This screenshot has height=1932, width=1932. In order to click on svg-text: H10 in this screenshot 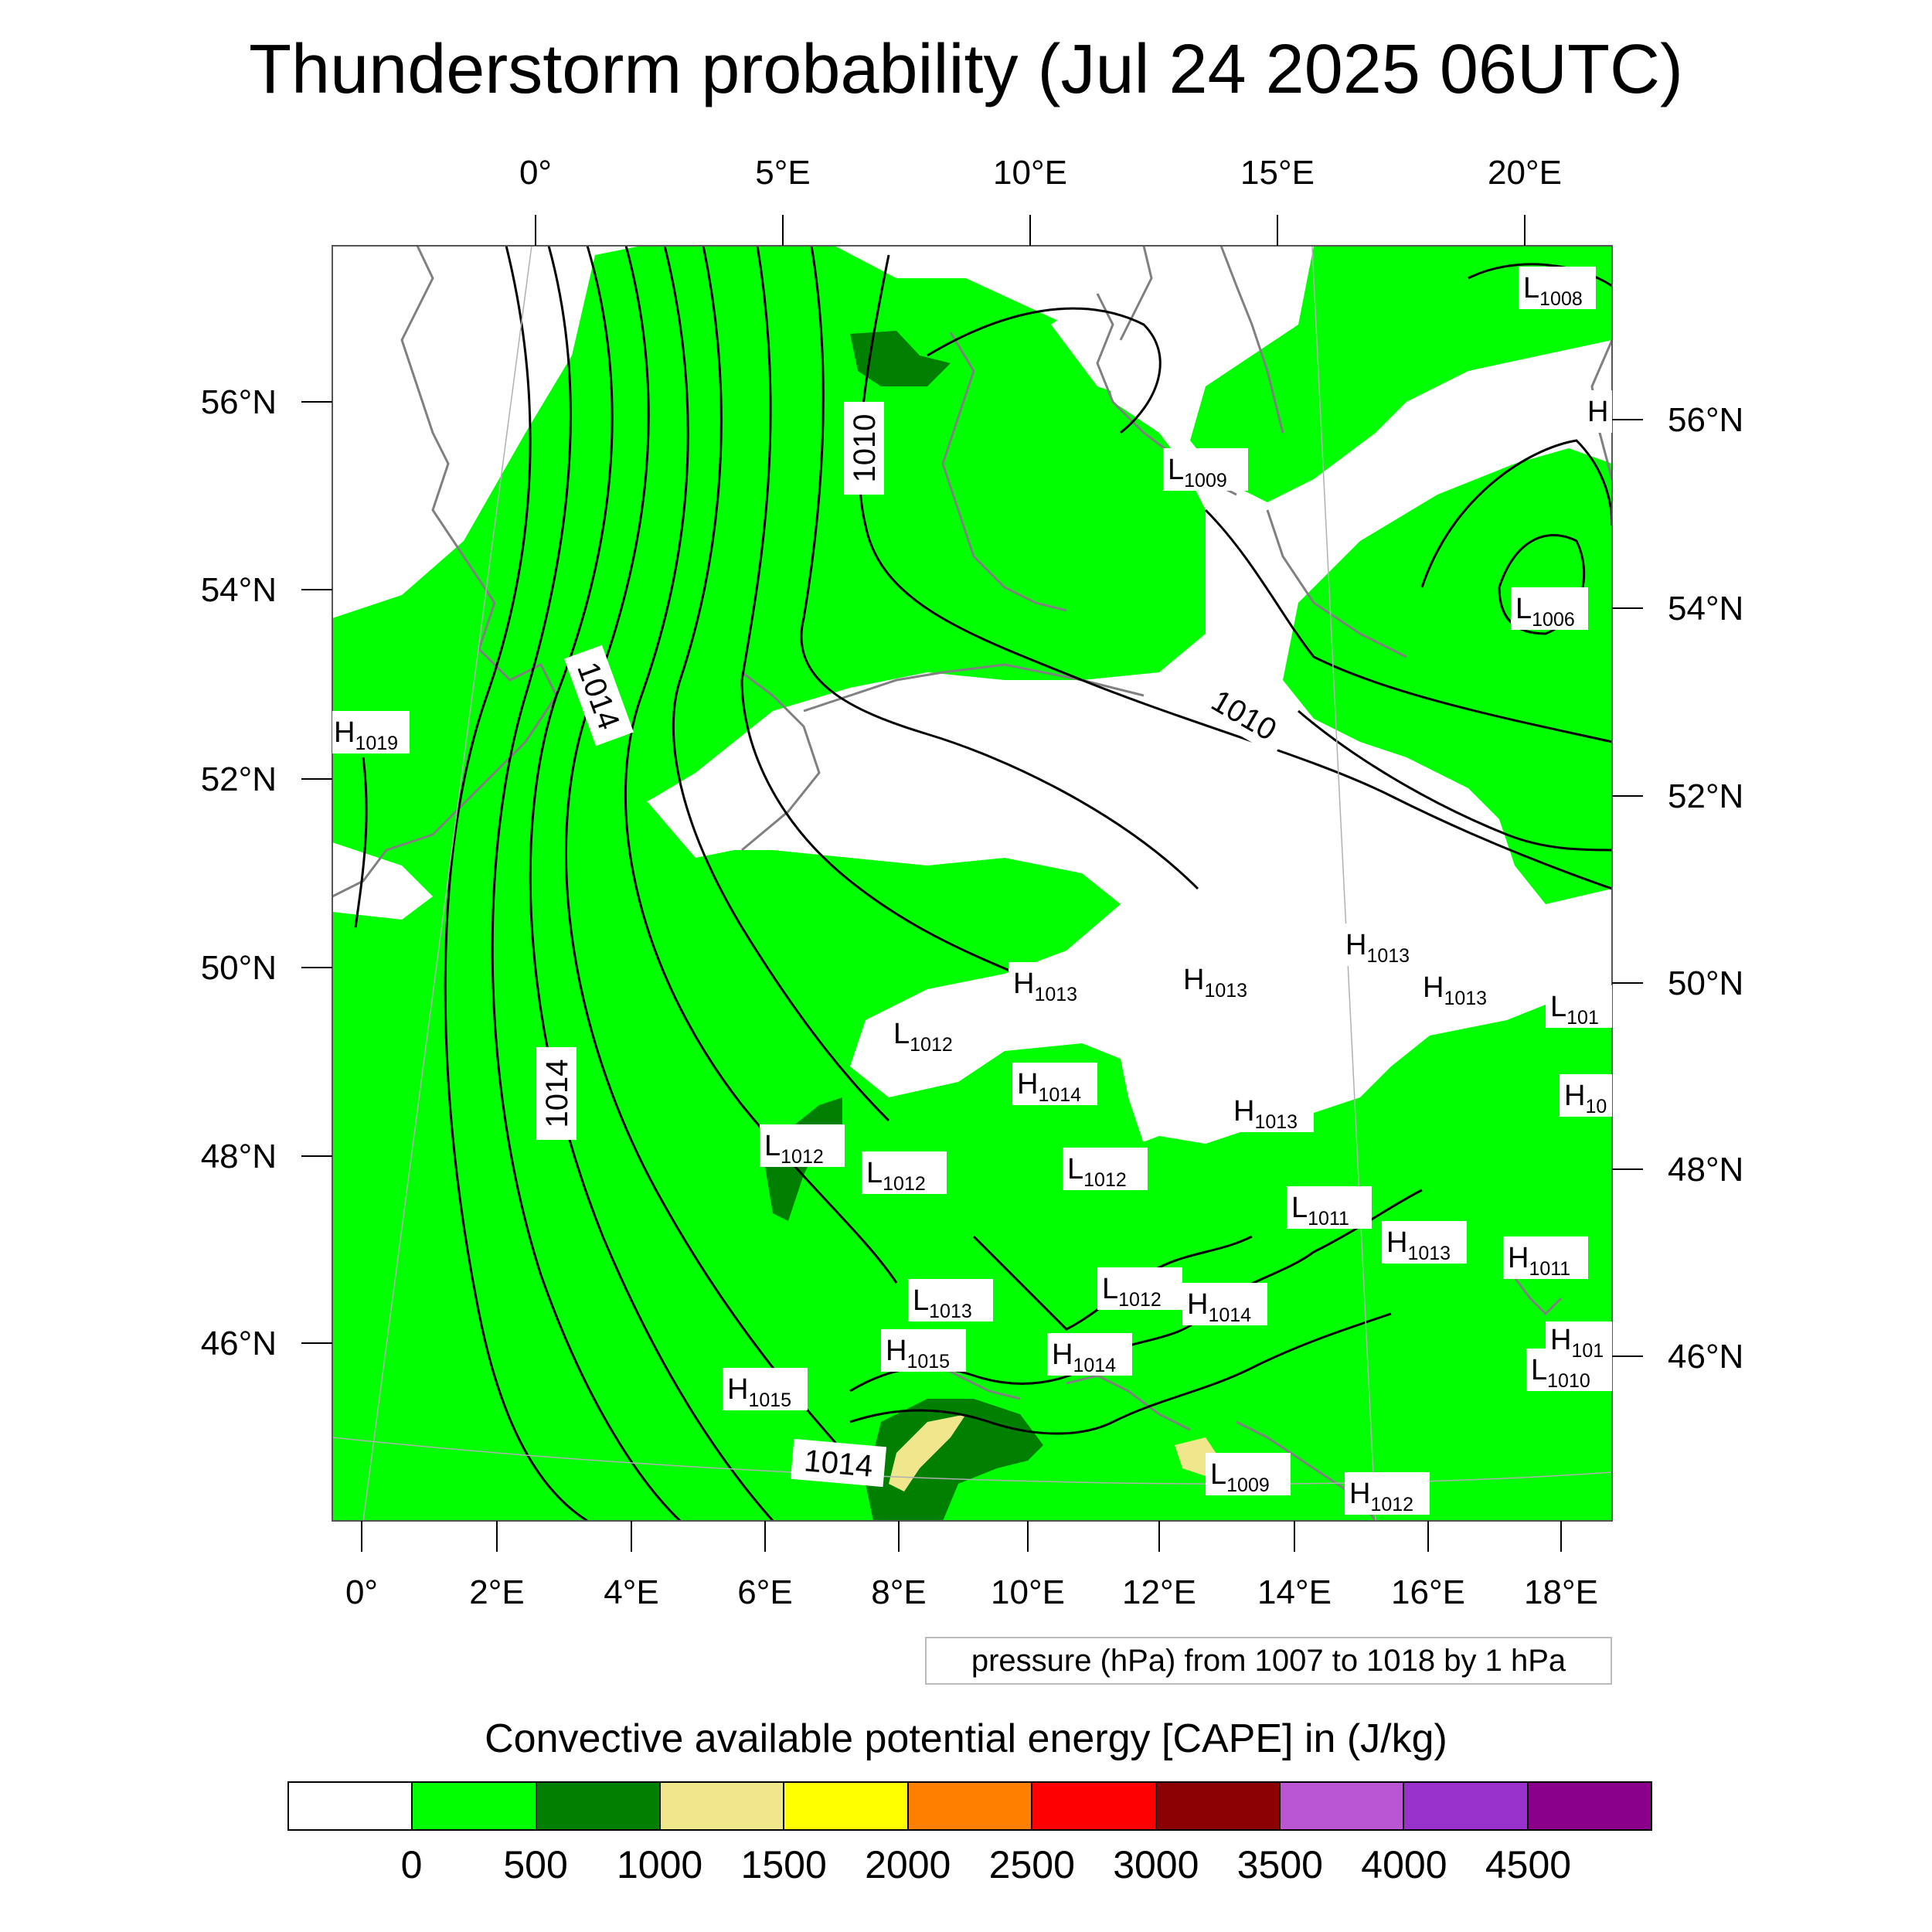, I will do `click(1586, 1099)`.